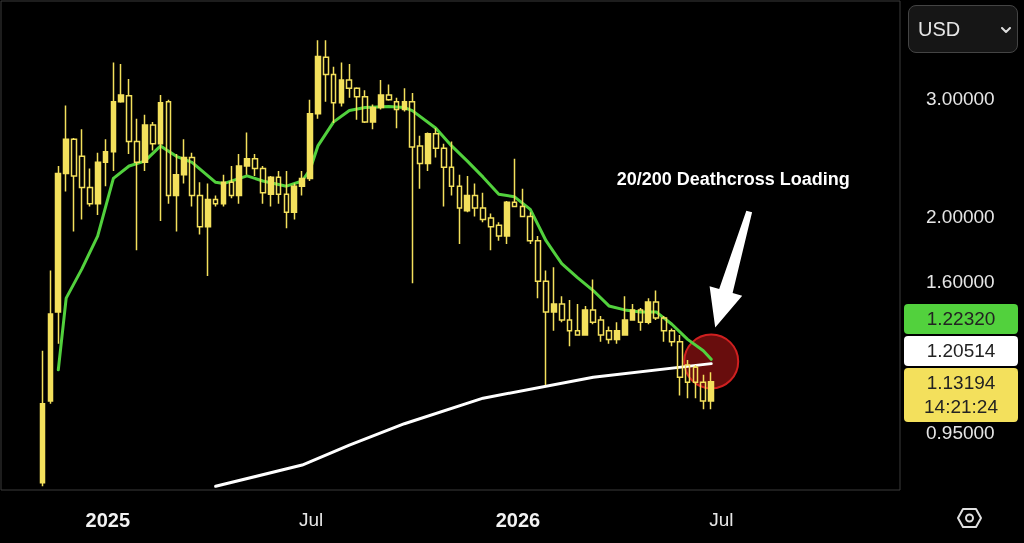  Describe the element at coordinates (108, 520) in the screenshot. I see `x-tick-label: 2025` at that location.